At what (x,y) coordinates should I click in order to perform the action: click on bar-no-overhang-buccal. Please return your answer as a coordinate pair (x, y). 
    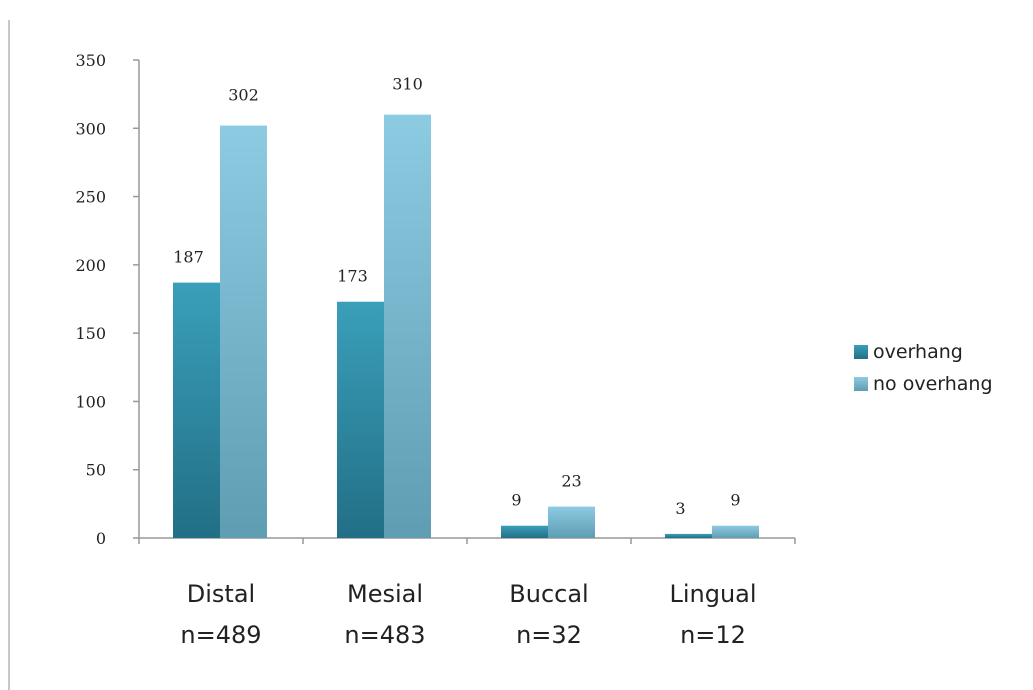
    Looking at the image, I should click on (571, 522).